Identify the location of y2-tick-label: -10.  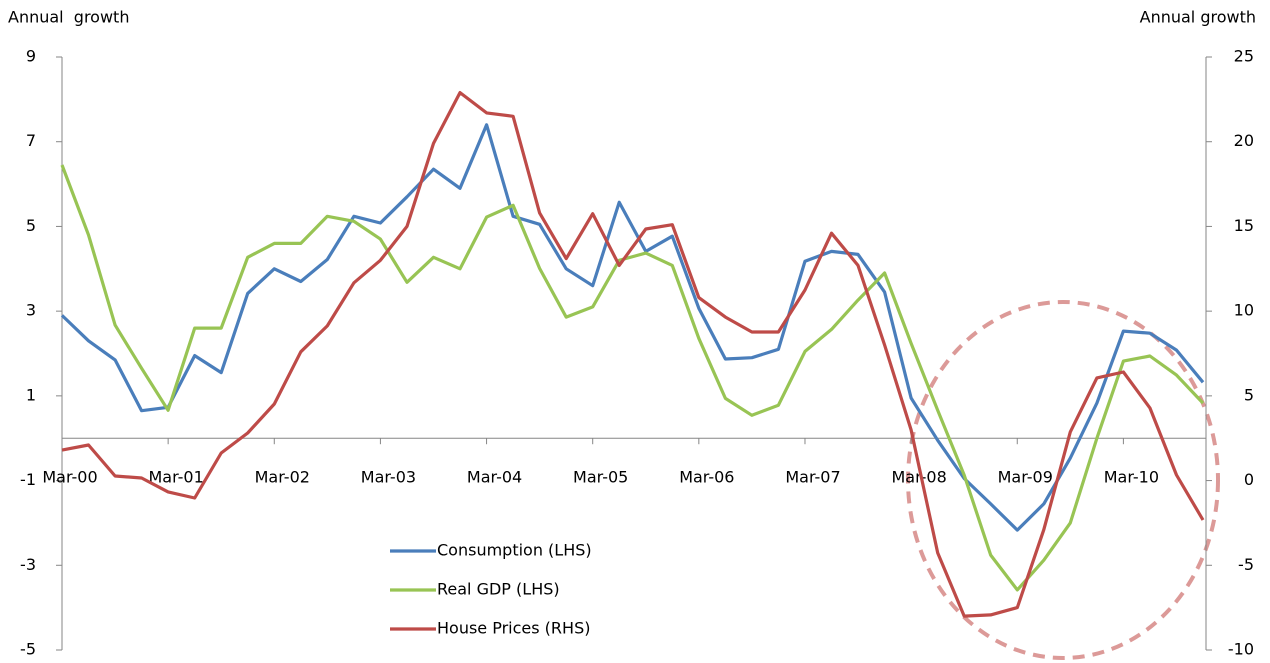
(1241, 649).